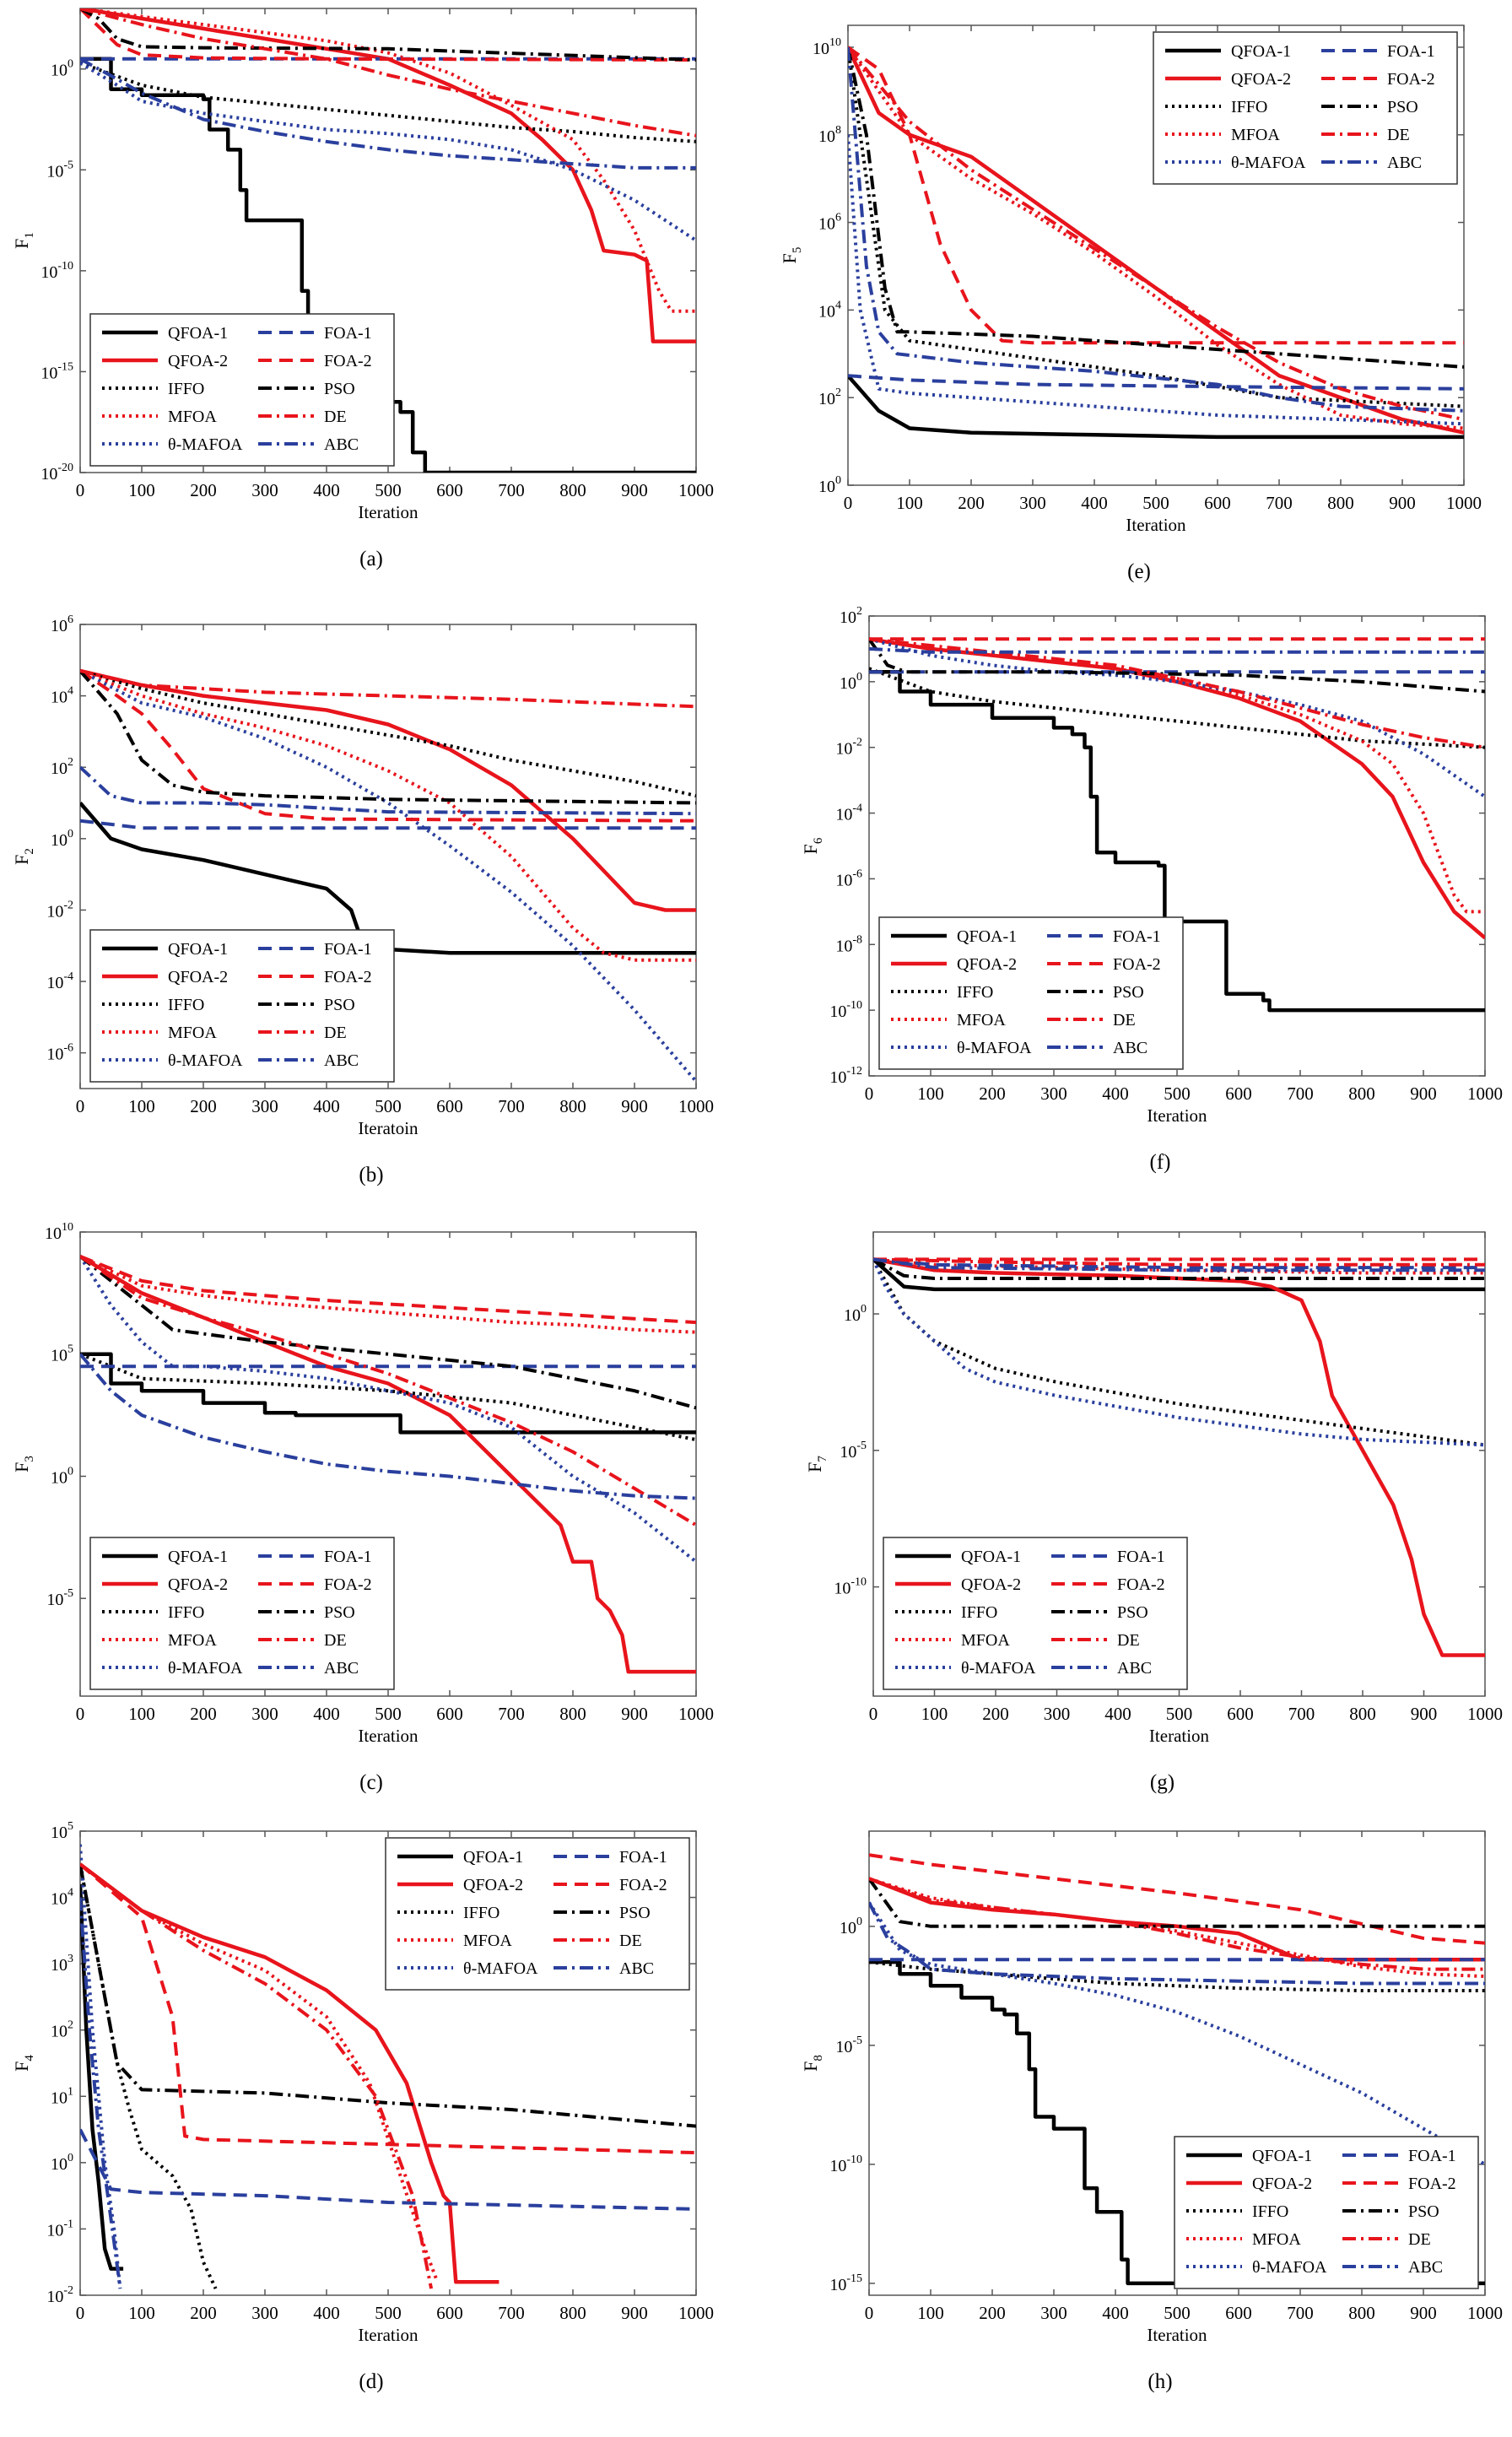 The image size is (1512, 2437). Describe the element at coordinates (62, 2030) in the screenshot. I see `y-tick-label: 10²` at that location.